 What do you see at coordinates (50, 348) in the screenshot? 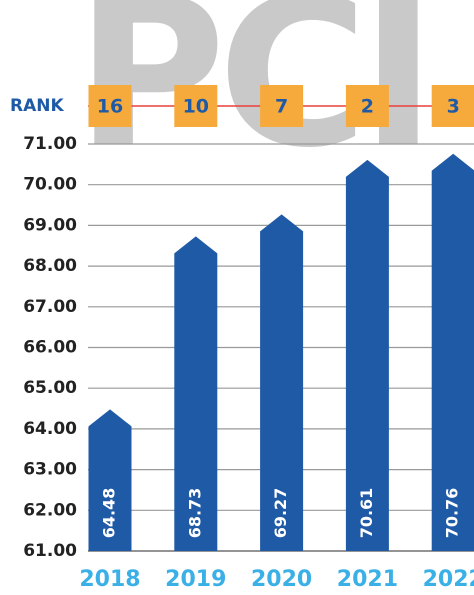
I see `y-tick-label: 66.00` at bounding box center [50, 348].